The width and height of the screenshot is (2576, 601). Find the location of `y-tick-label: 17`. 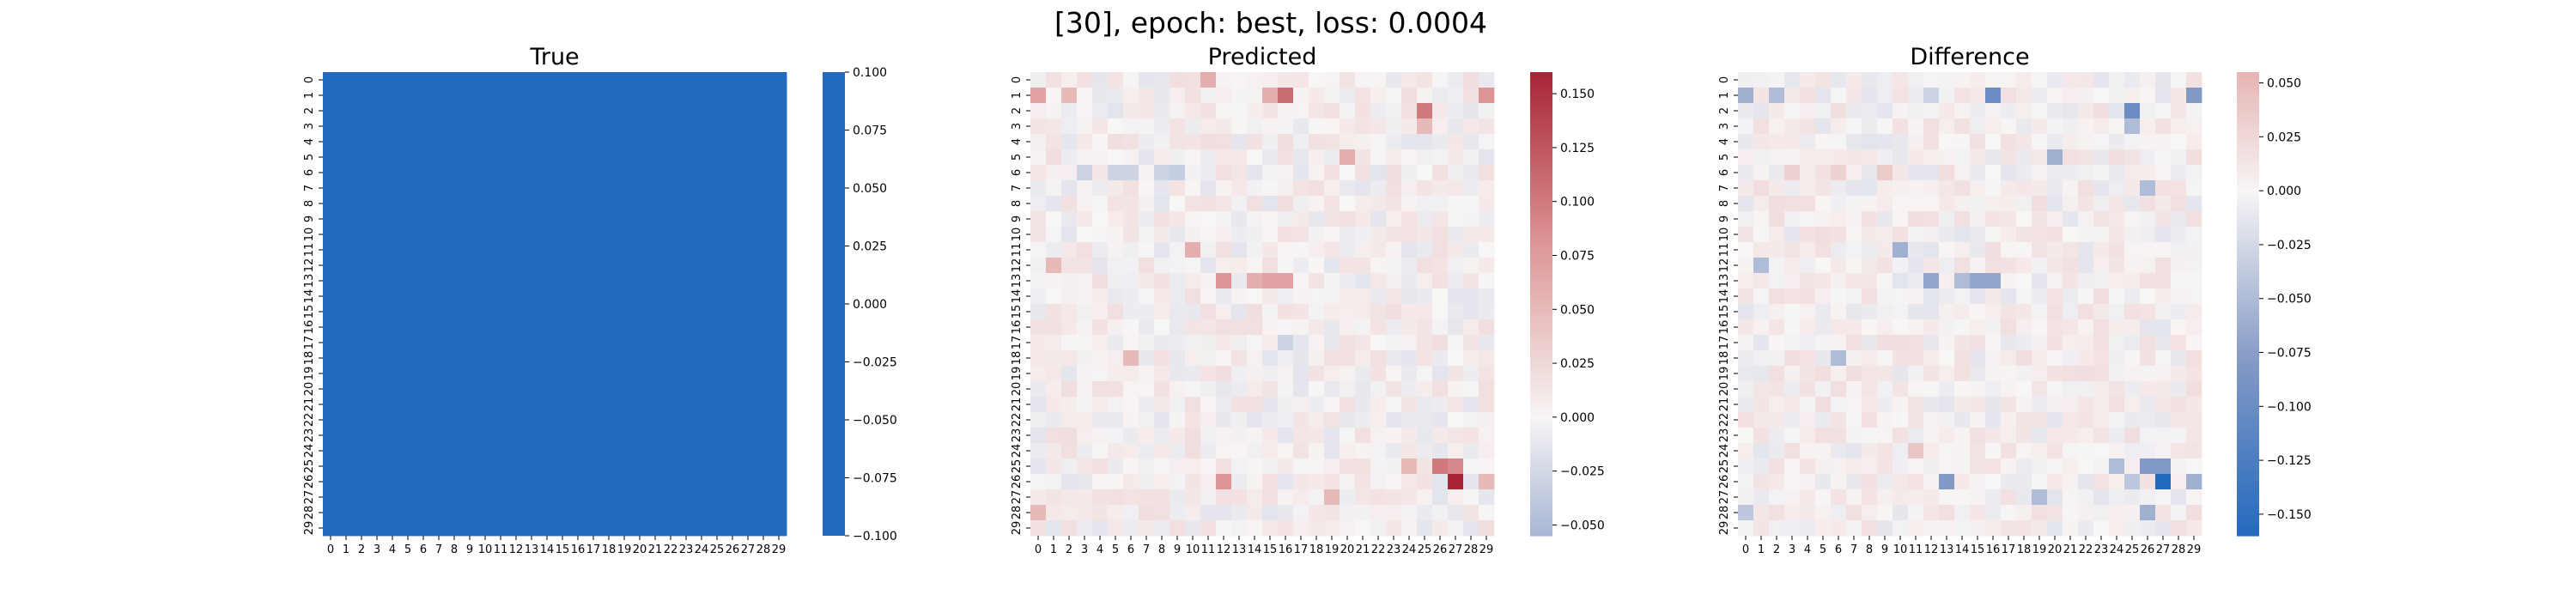

y-tick-label: 17 is located at coordinates (1017, 343).